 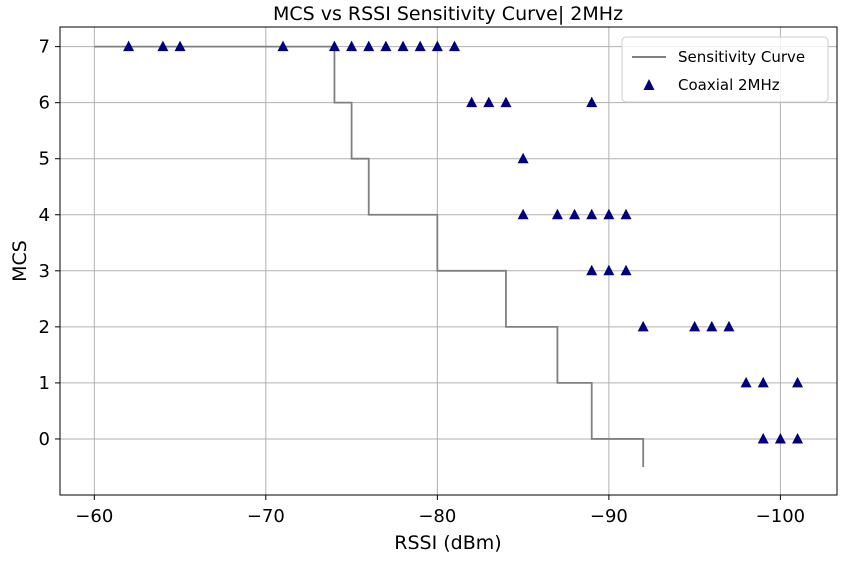 I want to click on y-tick-label: 0, so click(x=44, y=439).